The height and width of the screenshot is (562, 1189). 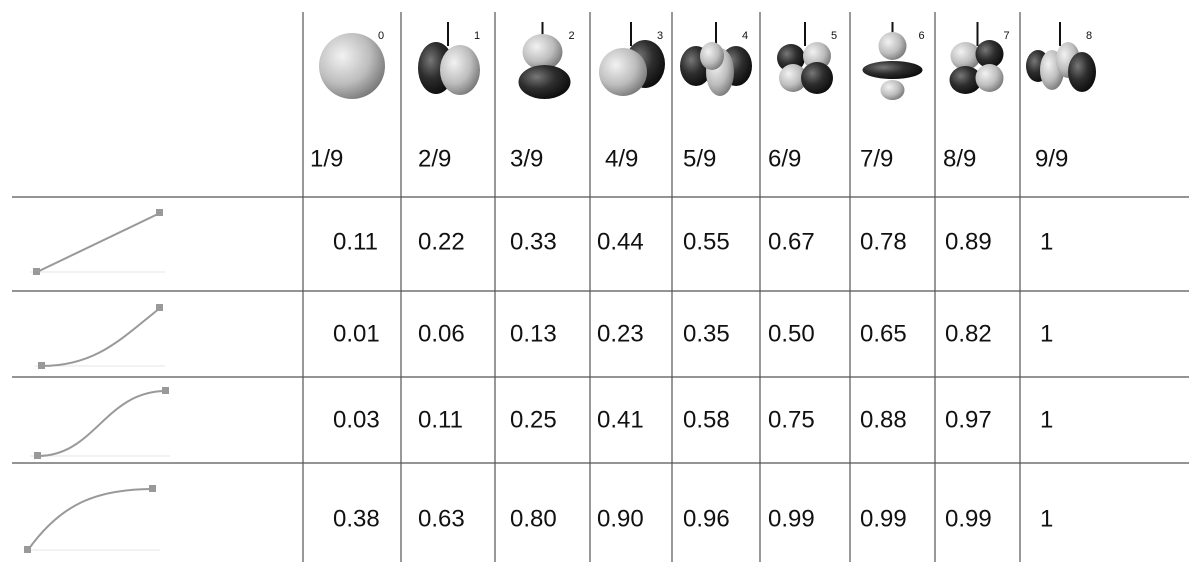 What do you see at coordinates (356, 419) in the screenshot?
I see `table-cell: 0.03` at bounding box center [356, 419].